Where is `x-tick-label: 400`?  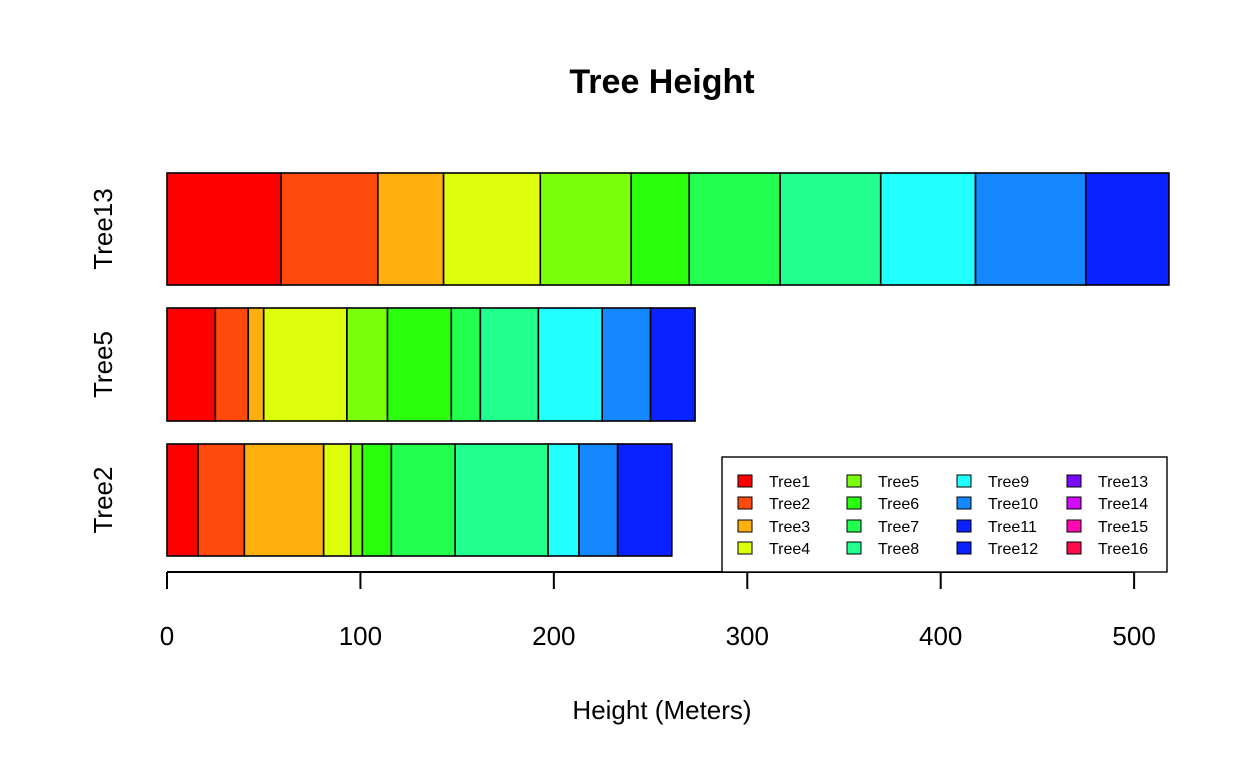 x-tick-label: 400 is located at coordinates (940, 636).